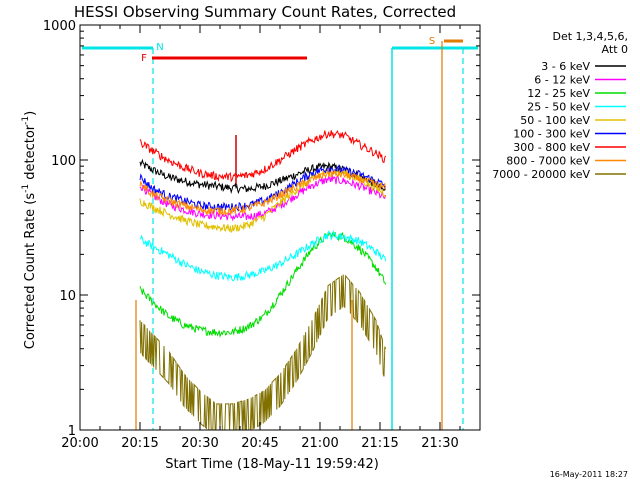 The image size is (640, 480). I want to click on legend-label: 50 - 100 keV, so click(555, 120).